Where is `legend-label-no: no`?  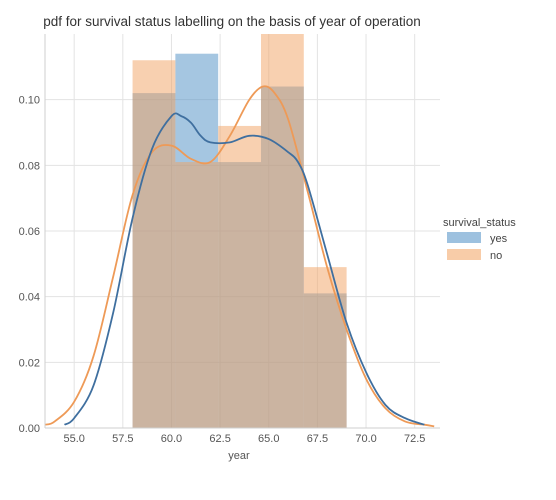 legend-label-no: no is located at coordinates (496, 256).